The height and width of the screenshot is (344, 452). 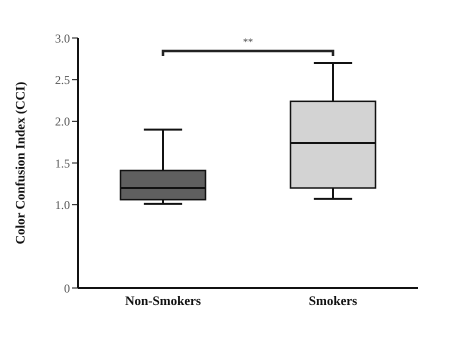 What do you see at coordinates (163, 300) in the screenshot?
I see `x-tick-label: Non-Smokers` at bounding box center [163, 300].